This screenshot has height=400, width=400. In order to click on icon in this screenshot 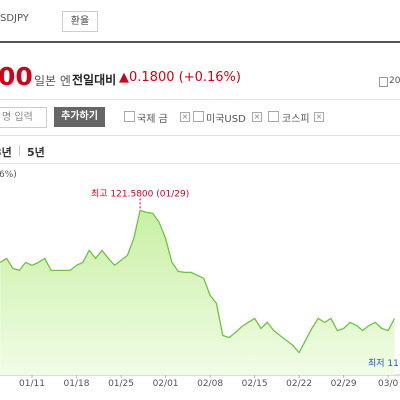, I will do `click(383, 82)`.